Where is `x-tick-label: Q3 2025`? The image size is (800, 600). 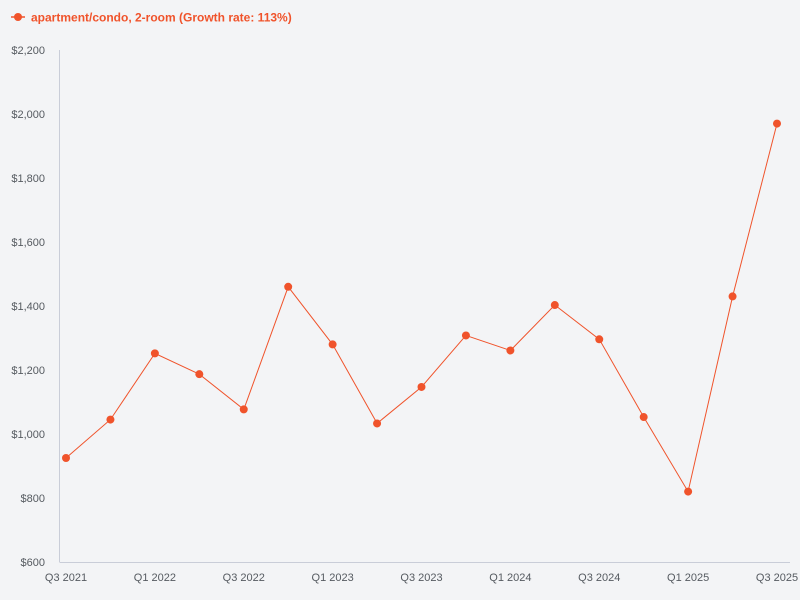 x-tick-label: Q3 2025 is located at coordinates (777, 578).